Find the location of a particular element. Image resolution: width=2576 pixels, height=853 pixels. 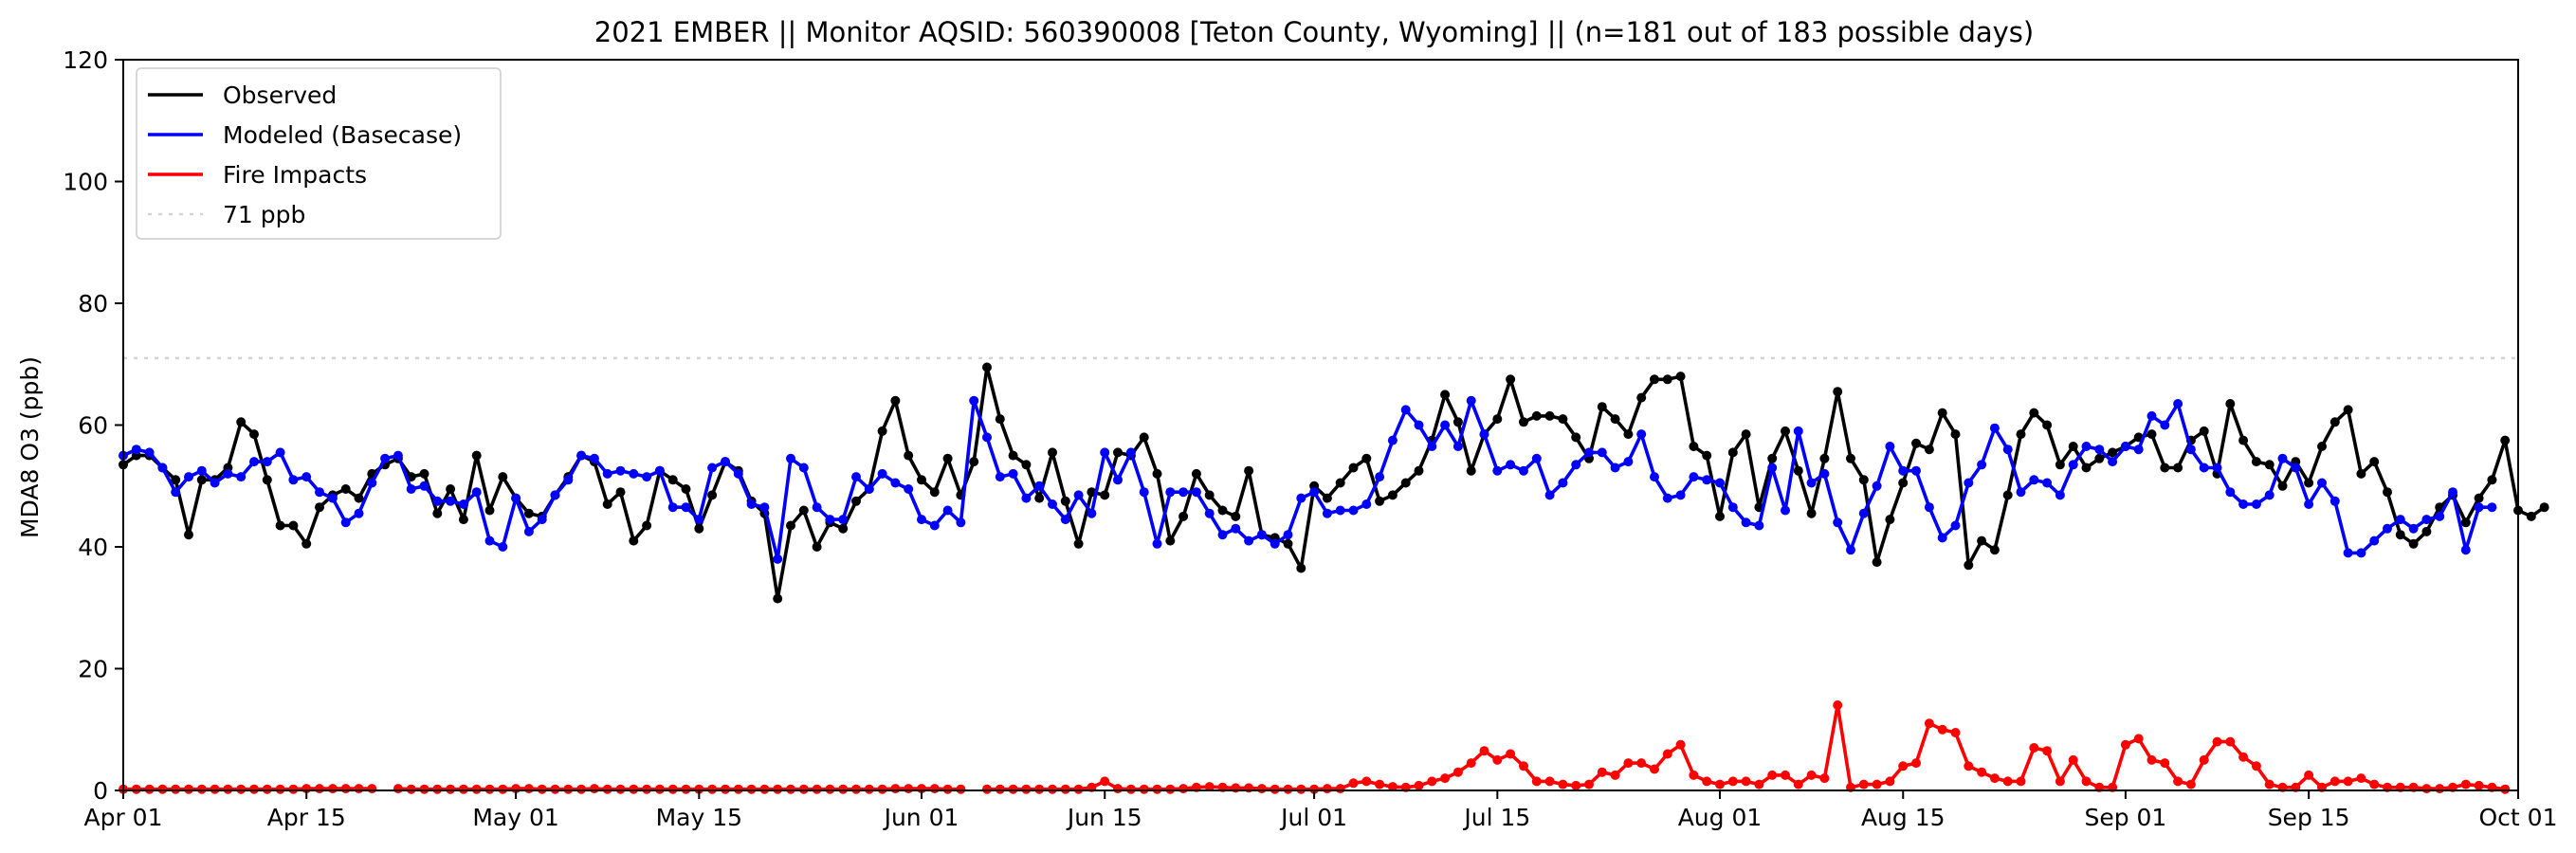

legend-label: Modeled (Basecase) is located at coordinates (342, 135).